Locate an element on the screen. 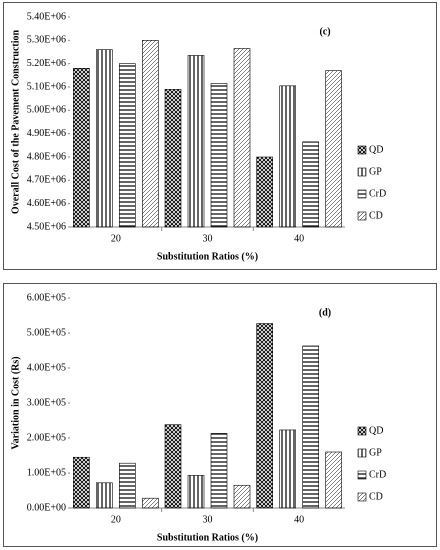 The height and width of the screenshot is (550, 440). y-tick-label: 4.80E+06 is located at coordinates (46, 156).